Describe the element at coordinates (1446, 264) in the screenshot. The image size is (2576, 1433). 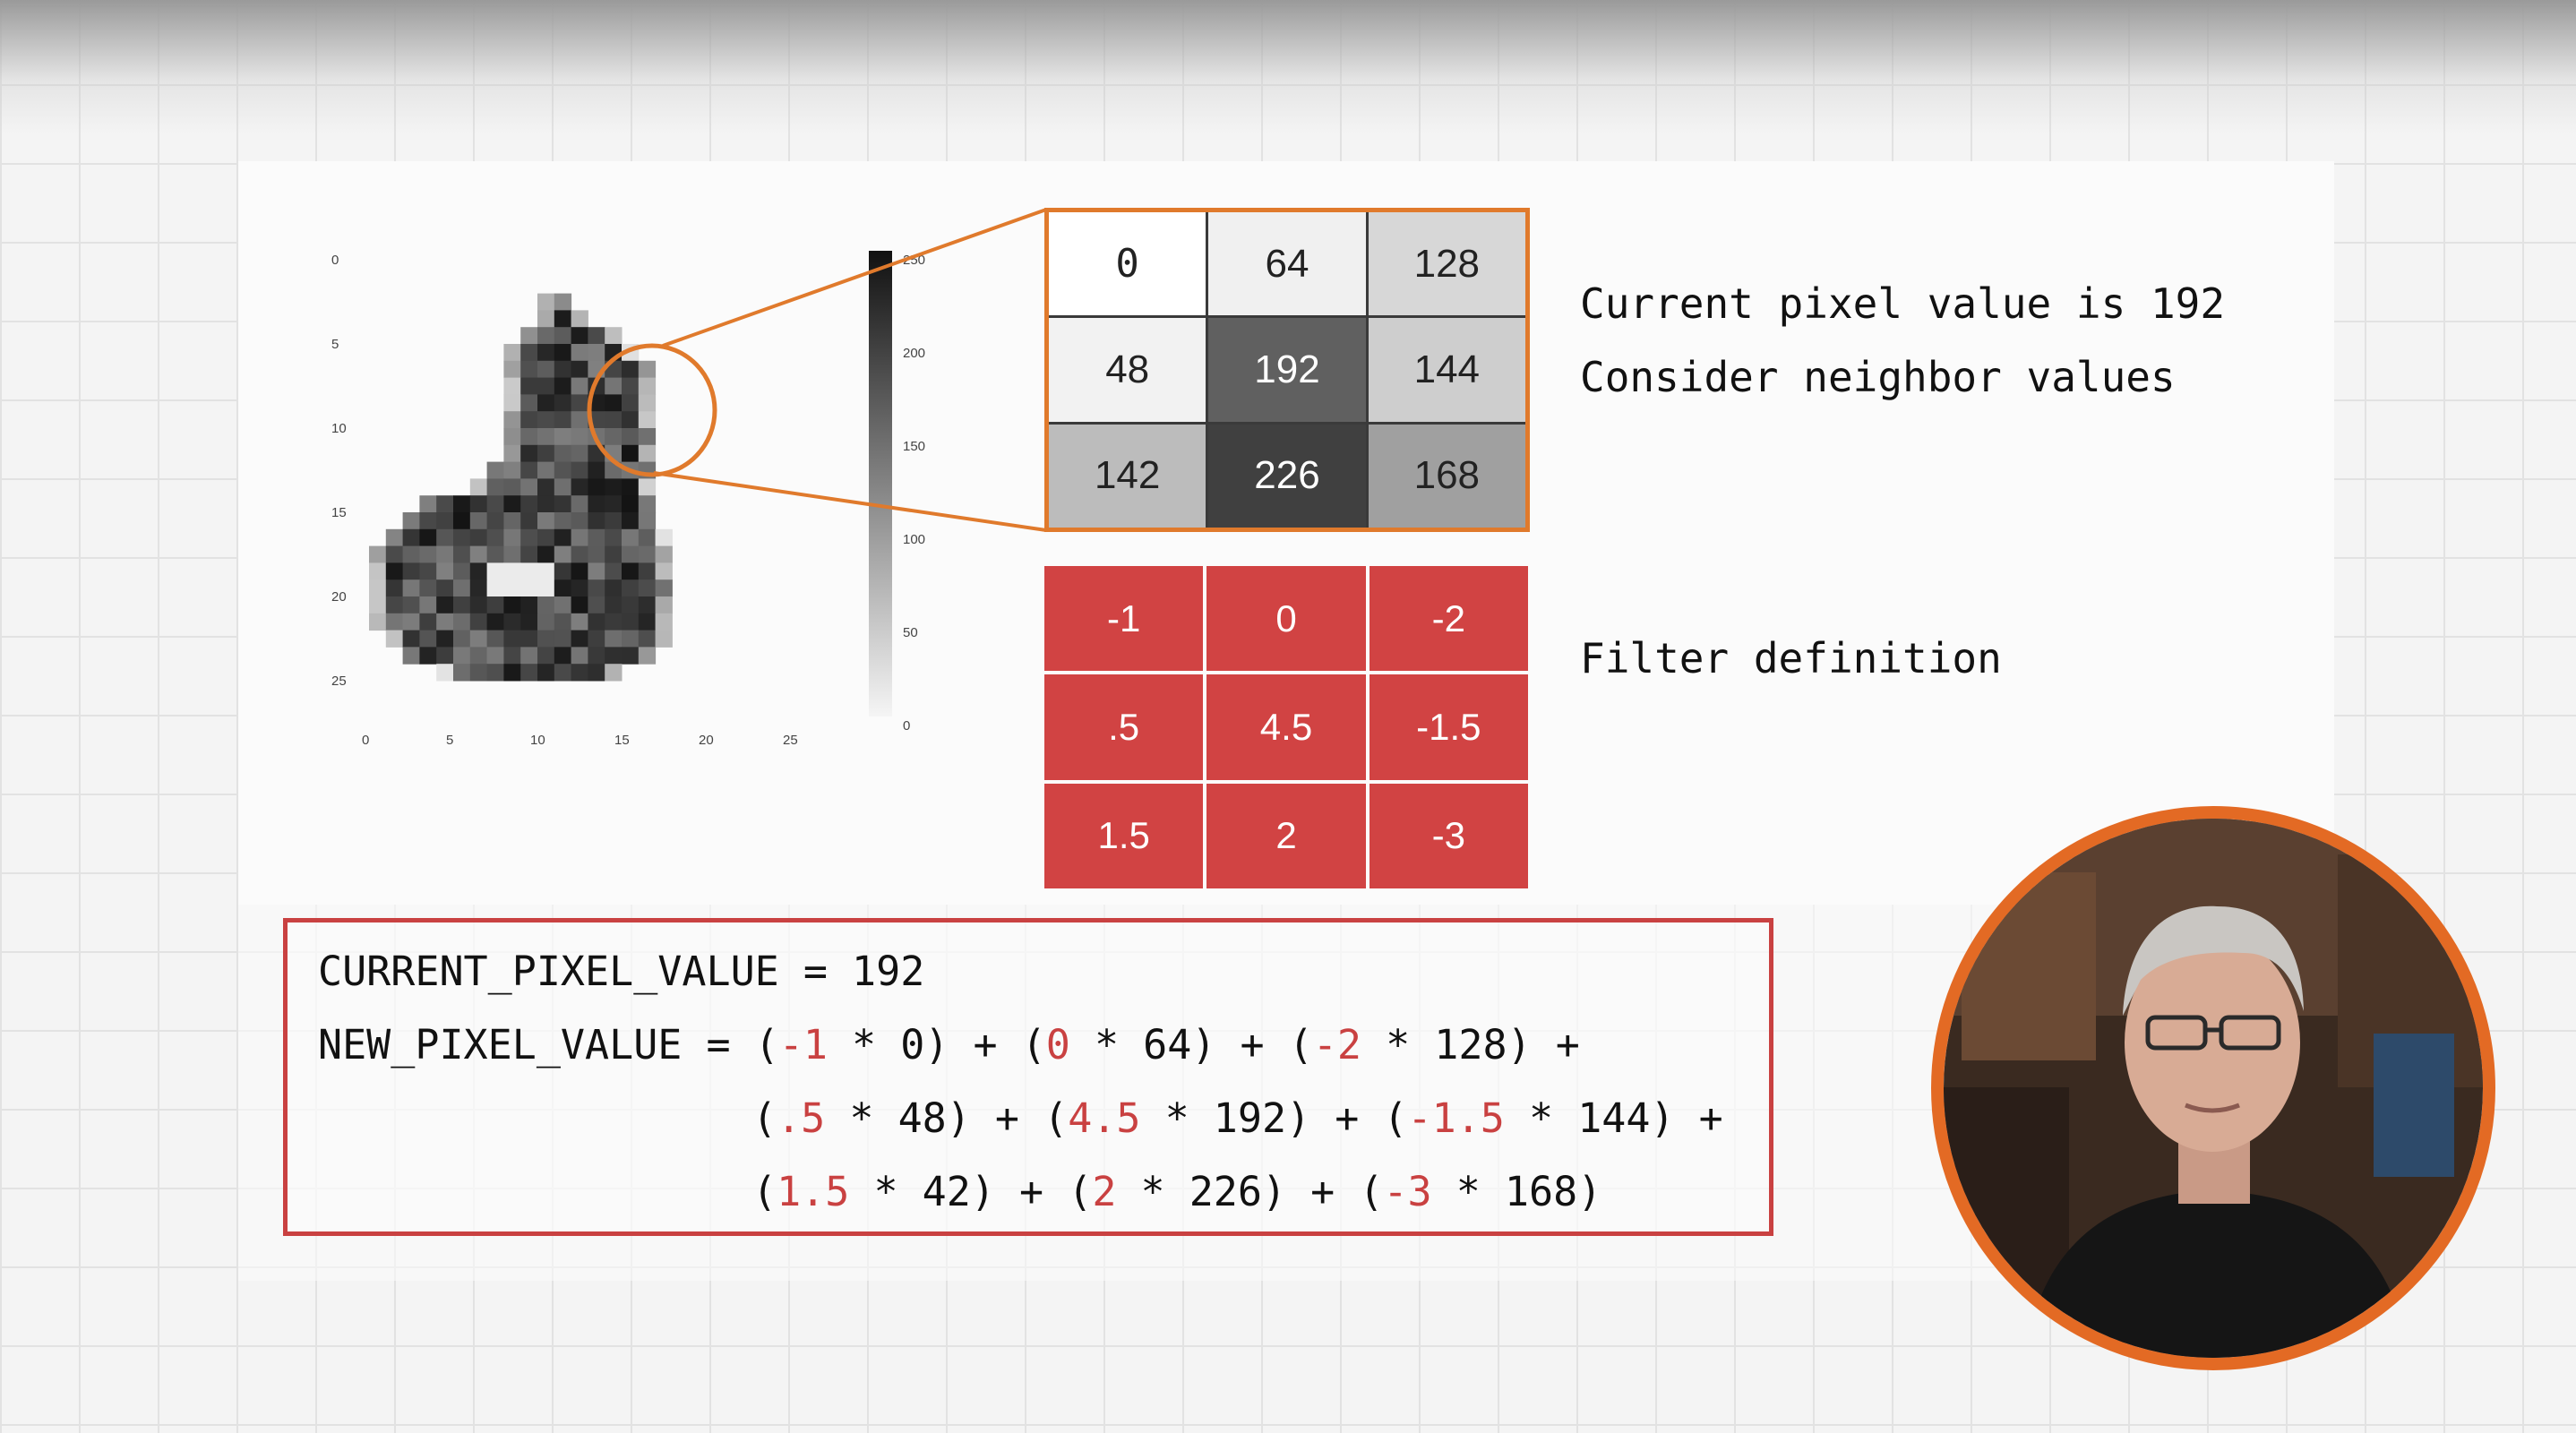
I see `pixel-cell: 128` at that location.